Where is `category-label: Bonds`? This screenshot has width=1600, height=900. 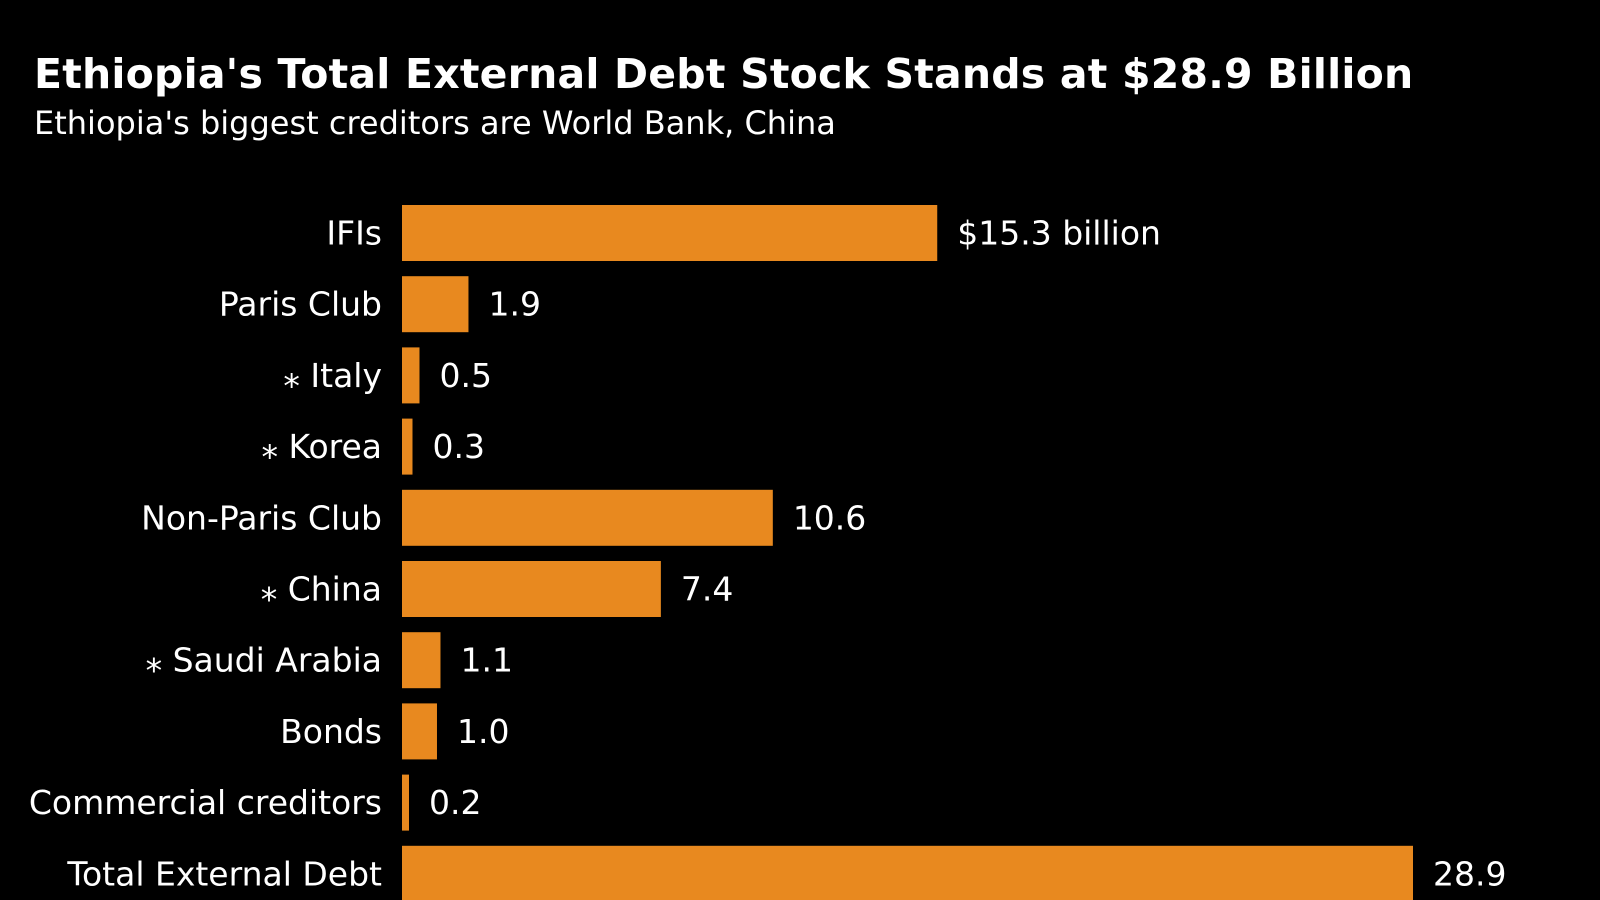 category-label: Bonds is located at coordinates (331, 731).